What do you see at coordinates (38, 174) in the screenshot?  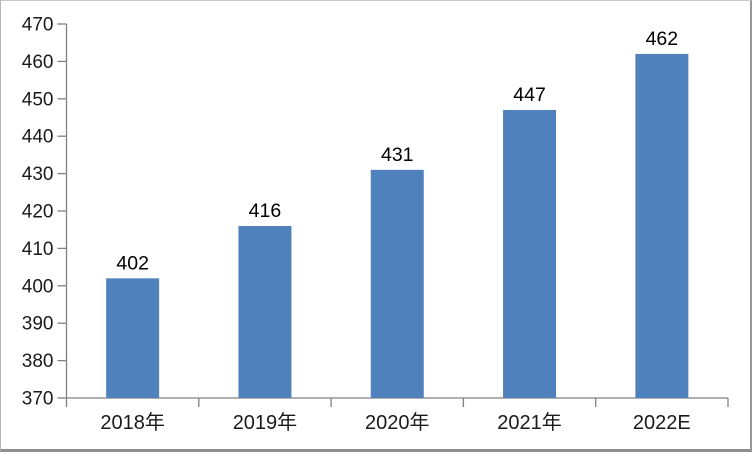 I see `y-tick-label: 430` at bounding box center [38, 174].